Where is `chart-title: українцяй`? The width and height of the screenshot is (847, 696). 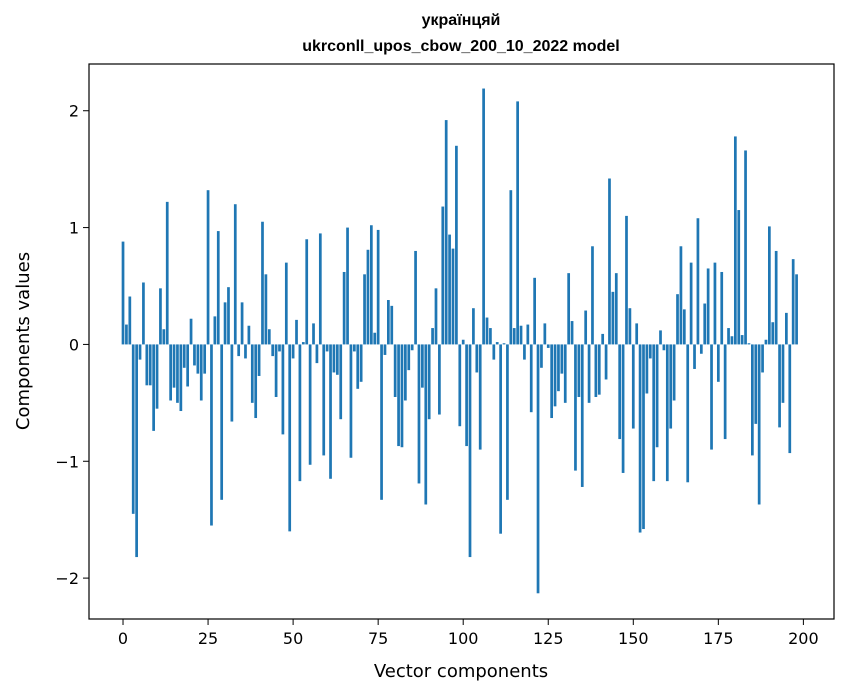 chart-title: українцяй is located at coordinates (461, 20).